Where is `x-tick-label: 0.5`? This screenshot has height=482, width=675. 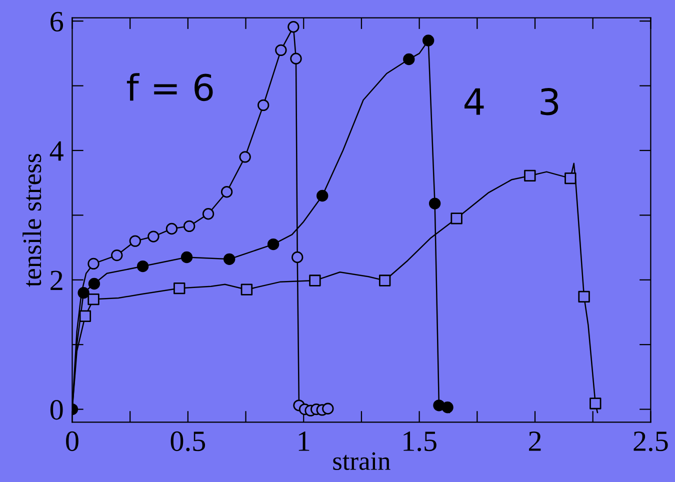
x-tick-label: 0.5 is located at coordinates (188, 441).